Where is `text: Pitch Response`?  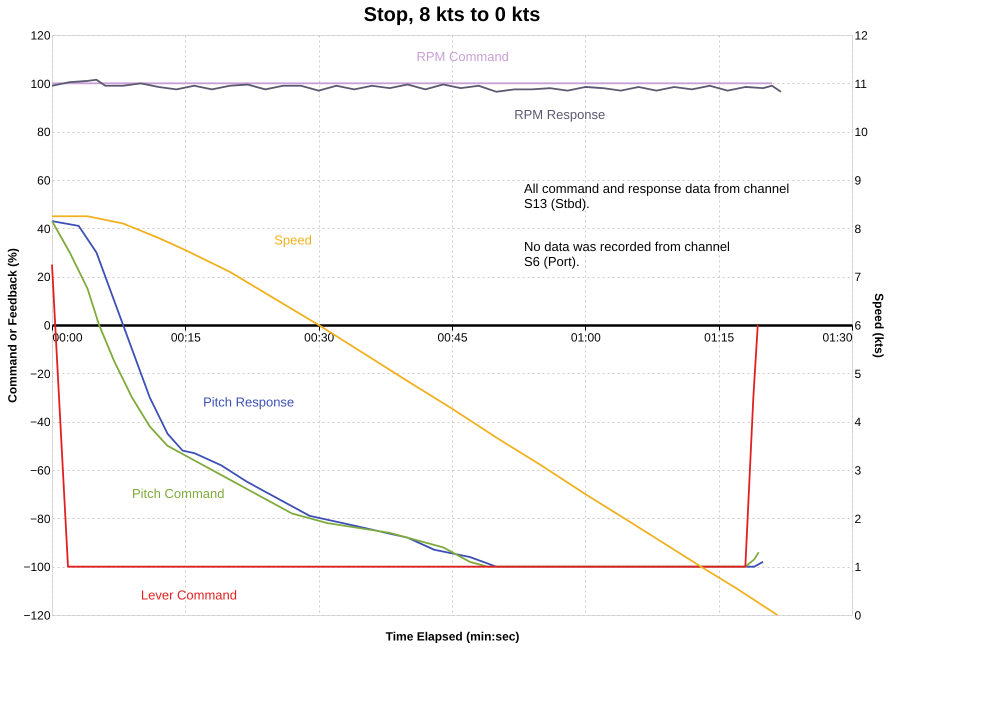
text: Pitch Response is located at coordinates (248, 402).